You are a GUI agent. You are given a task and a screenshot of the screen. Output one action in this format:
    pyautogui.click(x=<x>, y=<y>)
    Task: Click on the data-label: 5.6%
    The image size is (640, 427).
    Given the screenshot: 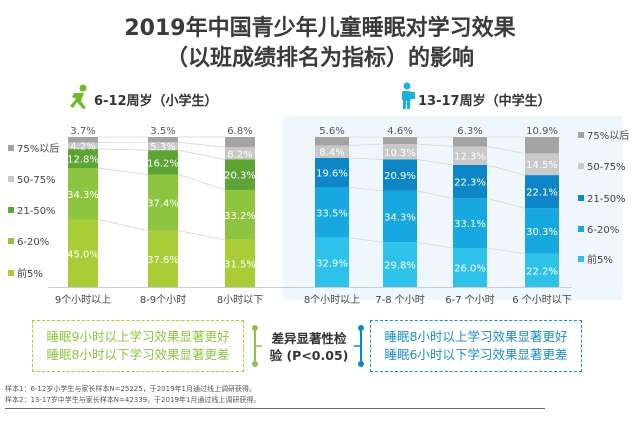 What is the action you would take?
    pyautogui.click(x=331, y=131)
    